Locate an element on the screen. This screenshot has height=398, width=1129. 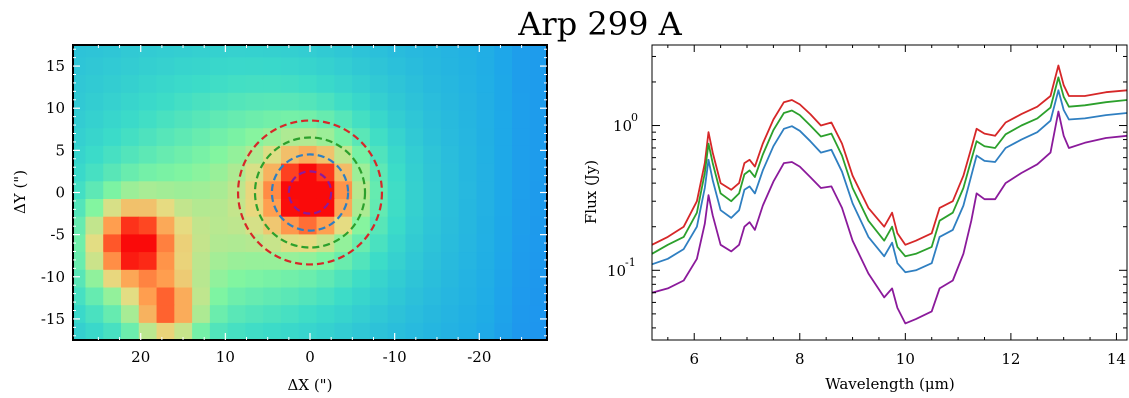
image-x-axis-label: ΔX (") is located at coordinates (310, 385).